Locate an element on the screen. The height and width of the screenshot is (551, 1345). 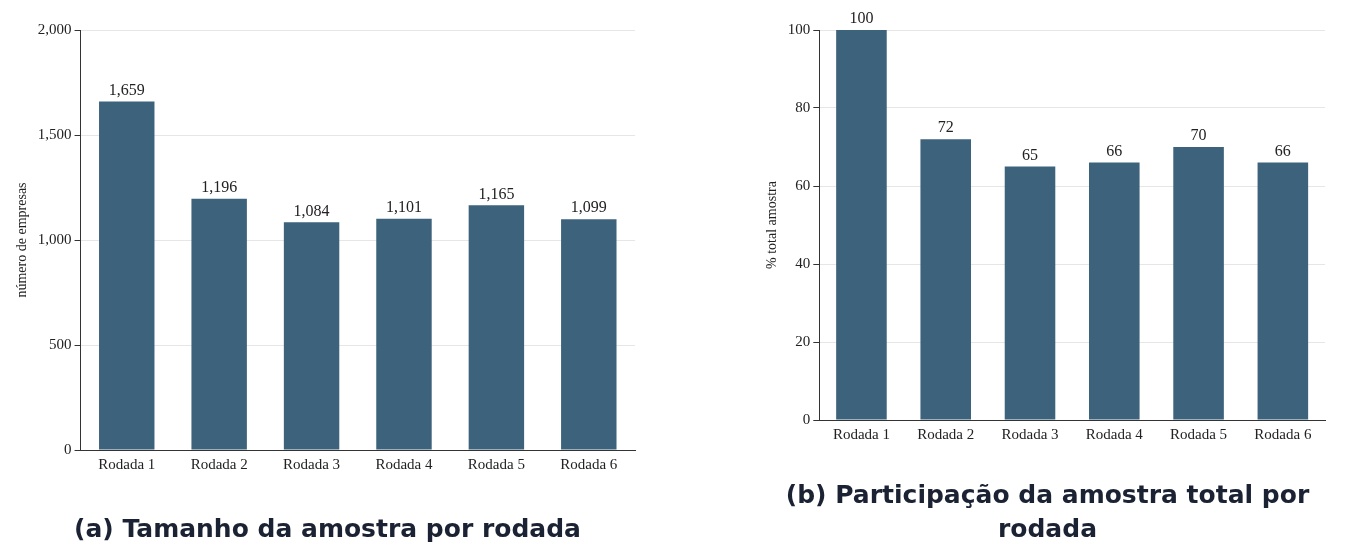
y-axis-title: número de empresas is located at coordinates (22, 240).